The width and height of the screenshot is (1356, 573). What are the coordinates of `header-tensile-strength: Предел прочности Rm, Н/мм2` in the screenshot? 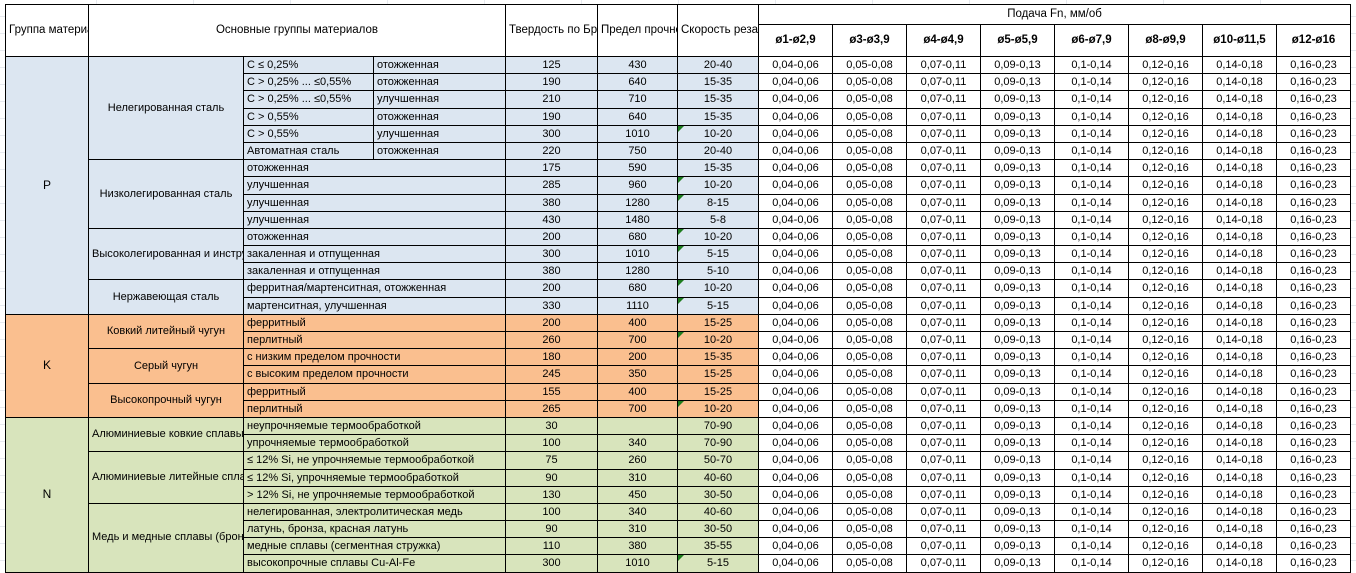 It's located at (637, 30).